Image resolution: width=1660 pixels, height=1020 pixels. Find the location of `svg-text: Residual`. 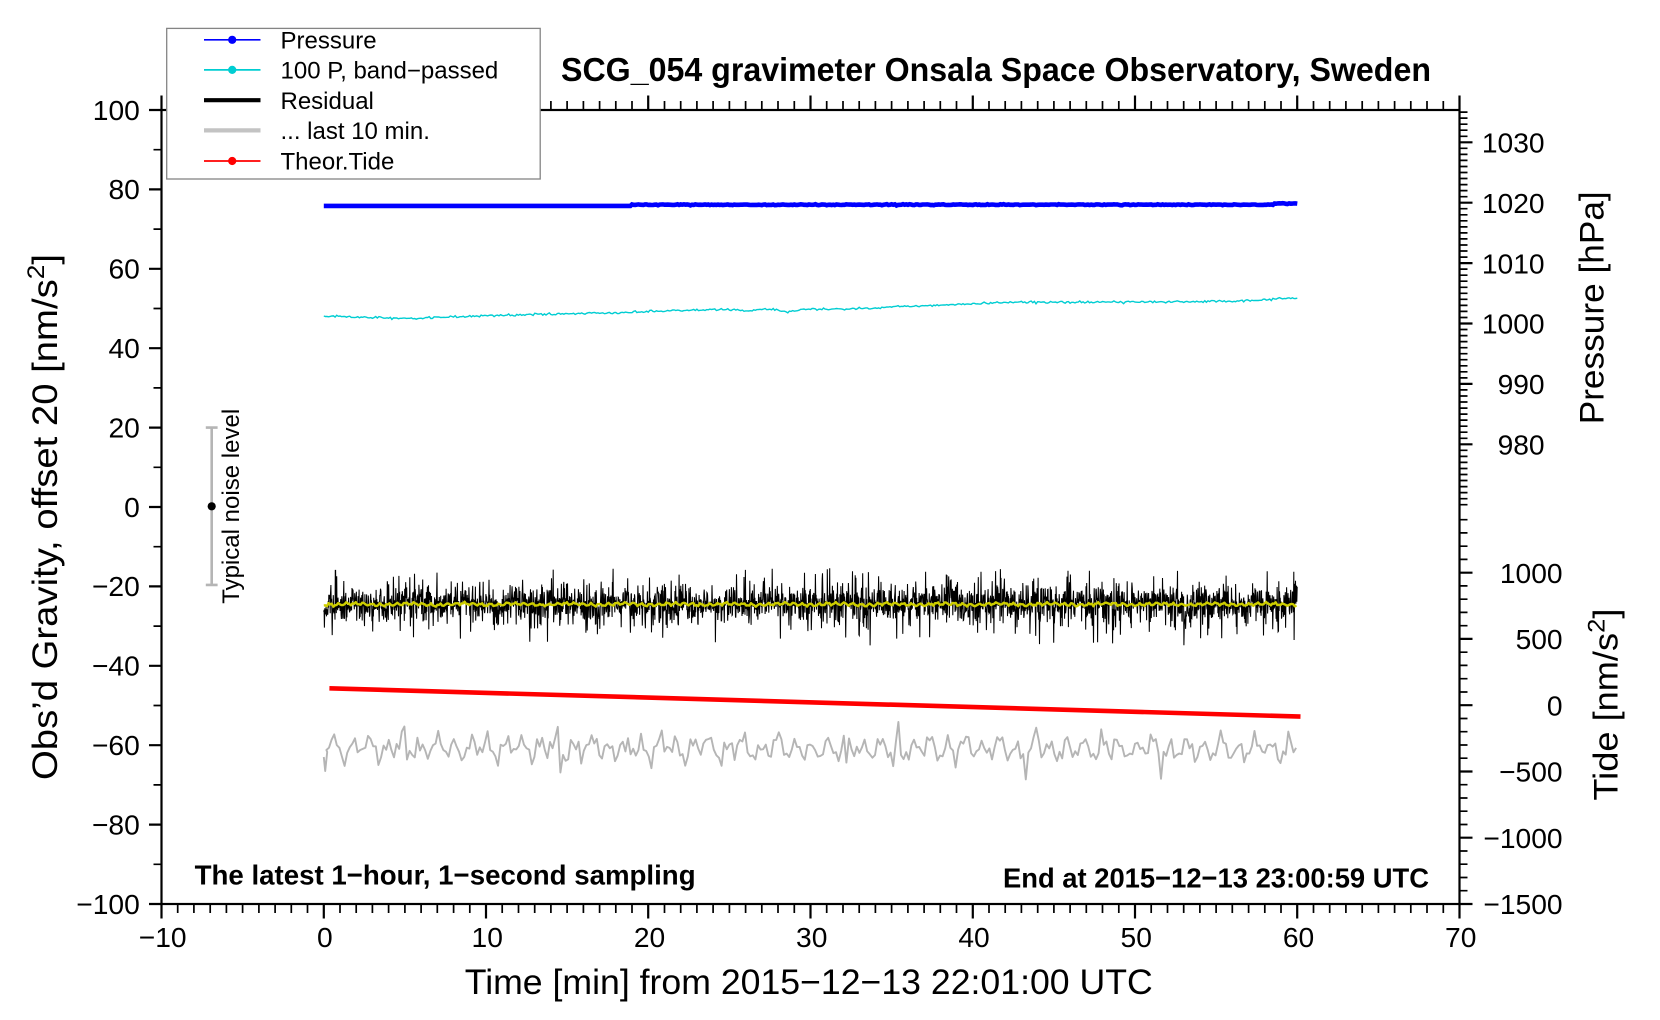

svg-text: Residual is located at coordinates (327, 101).